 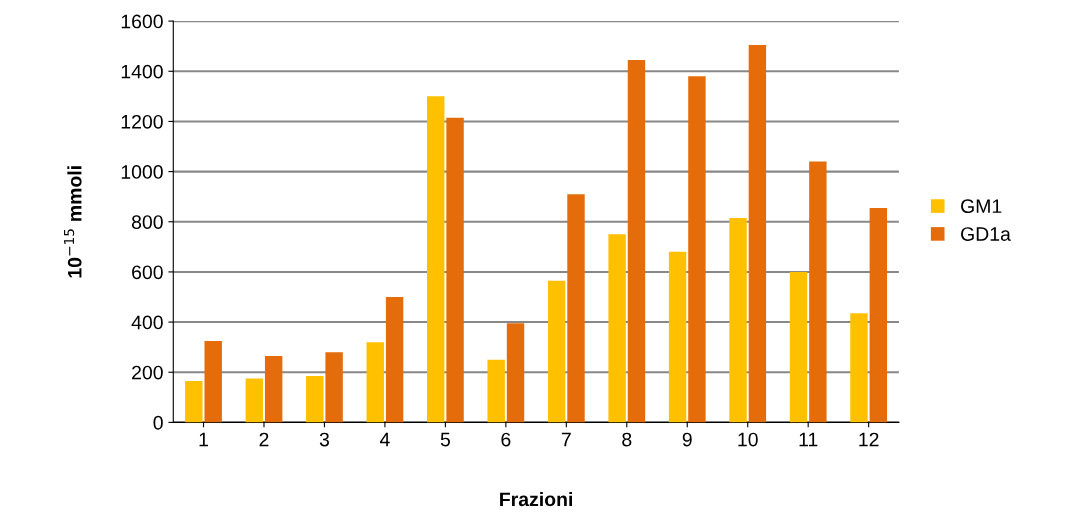 I want to click on legend-label: GD1a, so click(x=986, y=234).